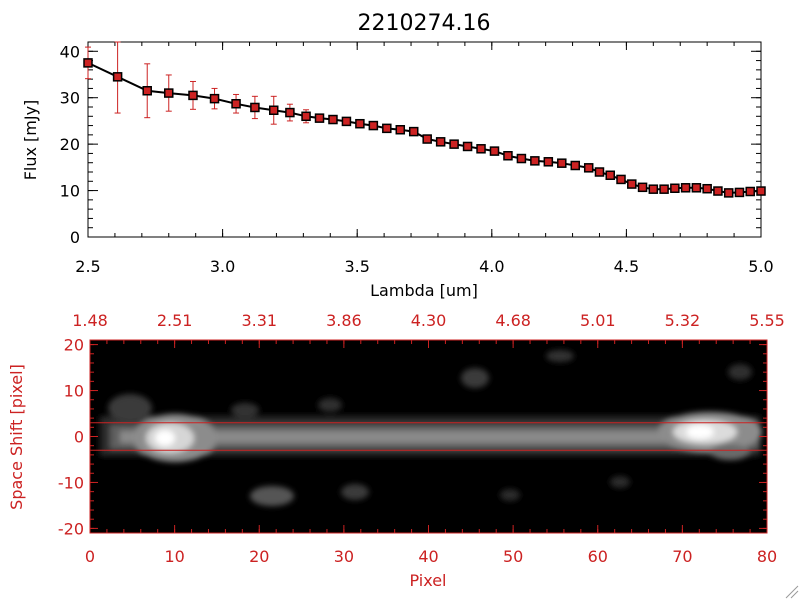 Image resolution: width=800 pixels, height=600 pixels. Describe the element at coordinates (74, 391) in the screenshot. I see `shift-tick-label: 10` at that location.